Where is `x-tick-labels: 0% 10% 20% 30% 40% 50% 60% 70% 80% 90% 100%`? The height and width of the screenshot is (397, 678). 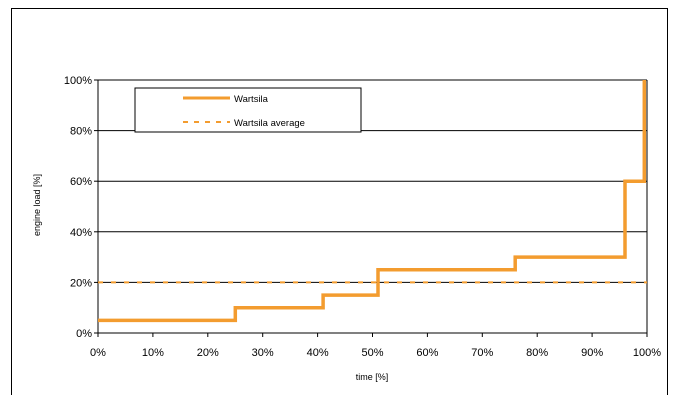 x-tick-labels: 0% 10% 20% 30% 40% 50% 60% 70% 80% 90% 100% is located at coordinates (375, 353).